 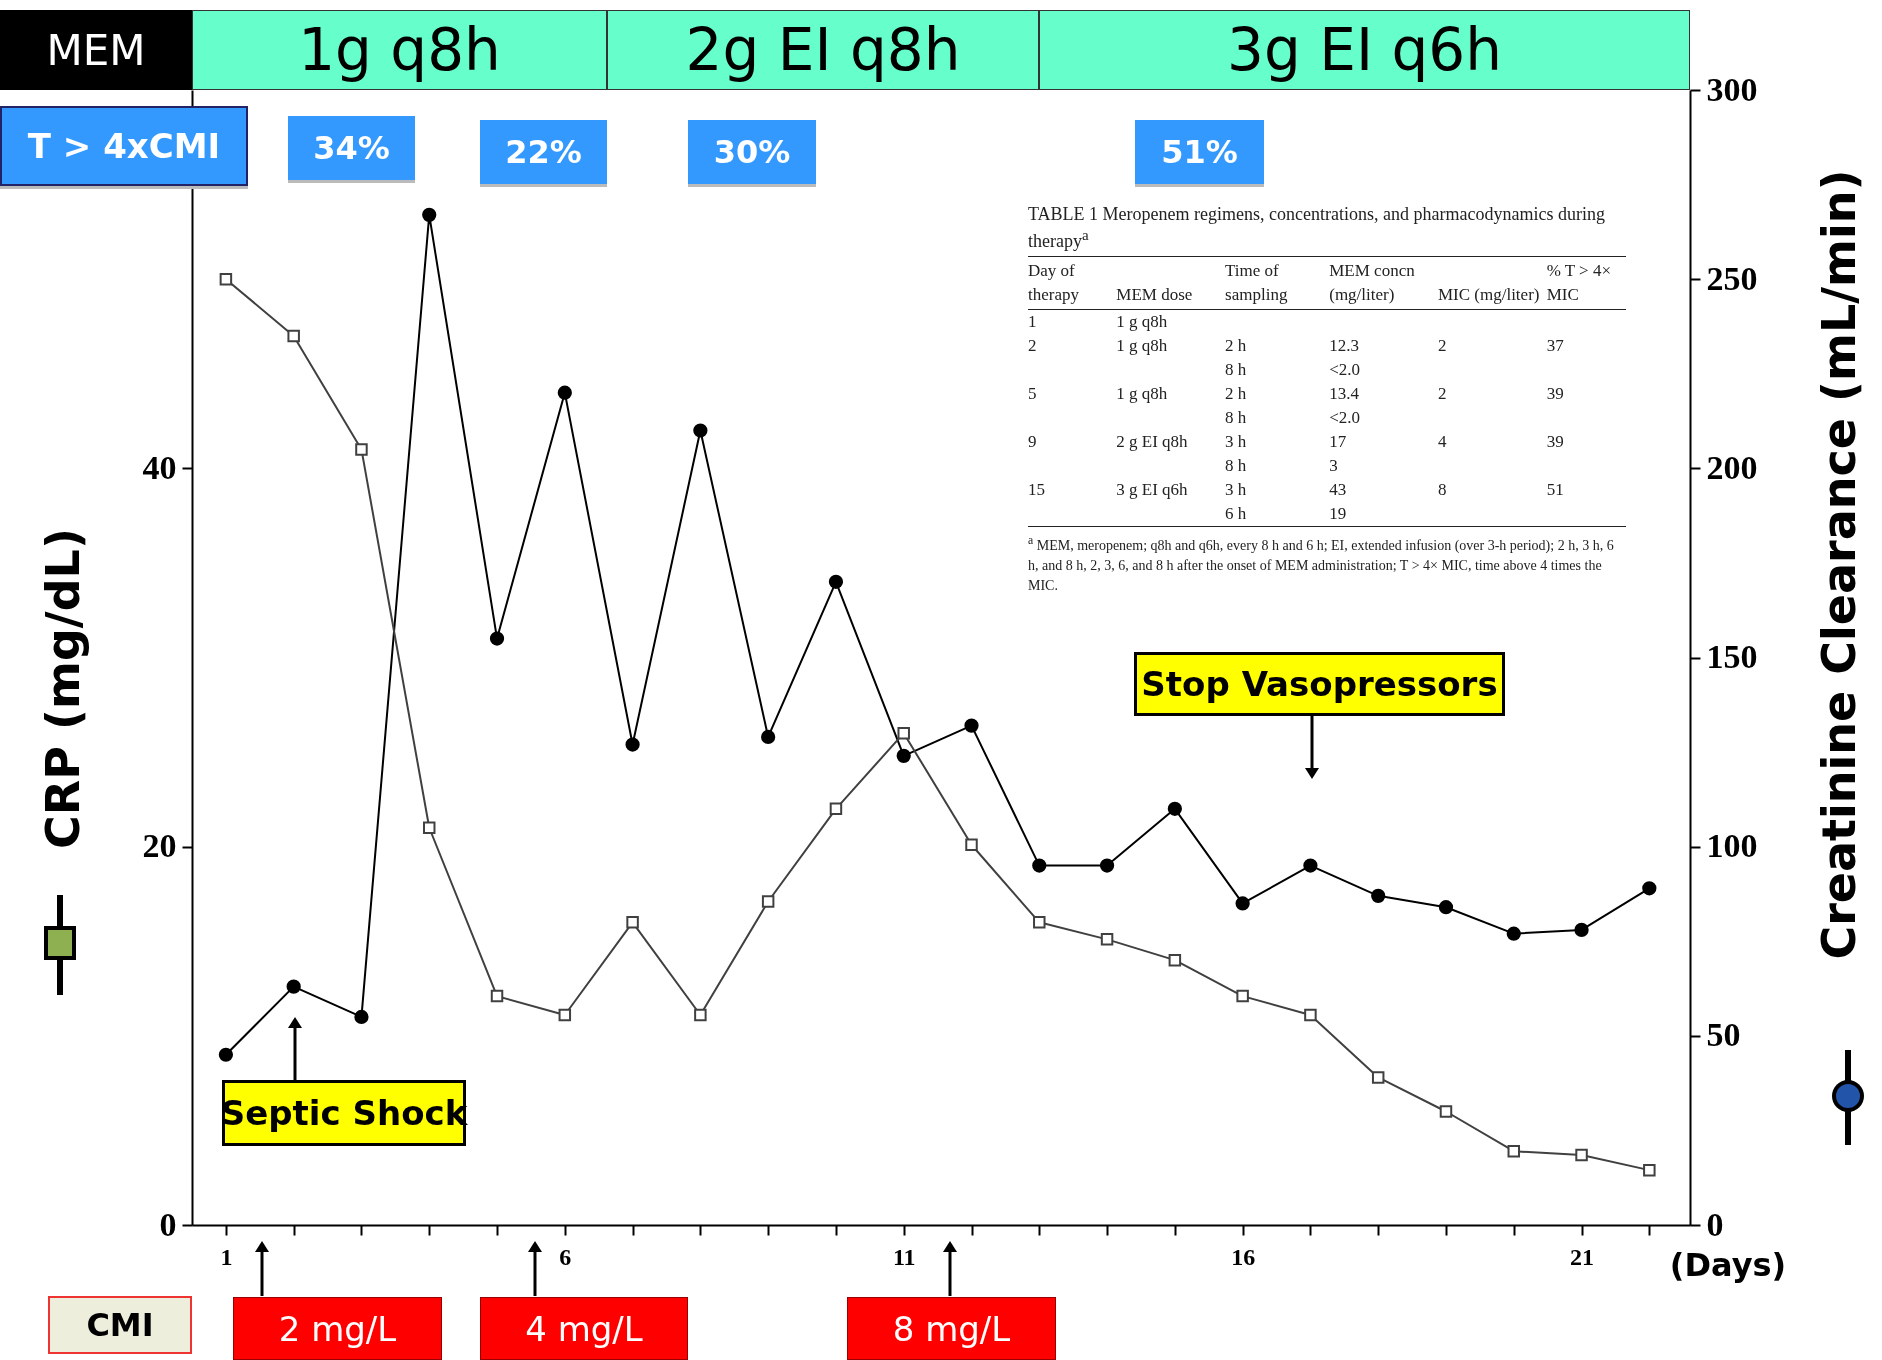 I want to click on x-tick-label: 11, so click(x=904, y=1256).